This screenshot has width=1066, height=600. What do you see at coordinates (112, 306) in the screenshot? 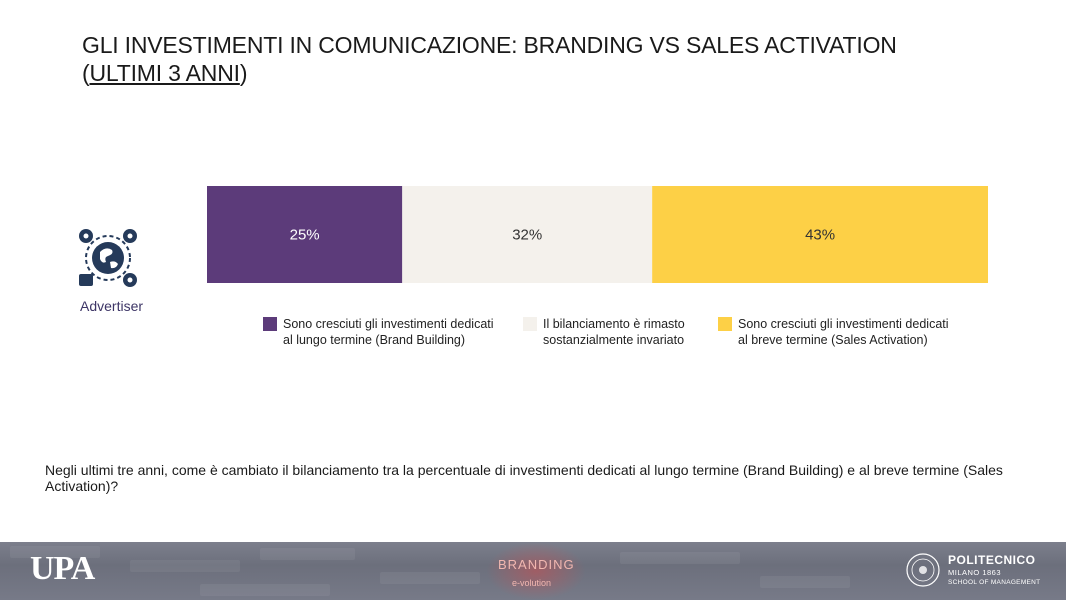
I see `respondent-label: Advertiser` at bounding box center [112, 306].